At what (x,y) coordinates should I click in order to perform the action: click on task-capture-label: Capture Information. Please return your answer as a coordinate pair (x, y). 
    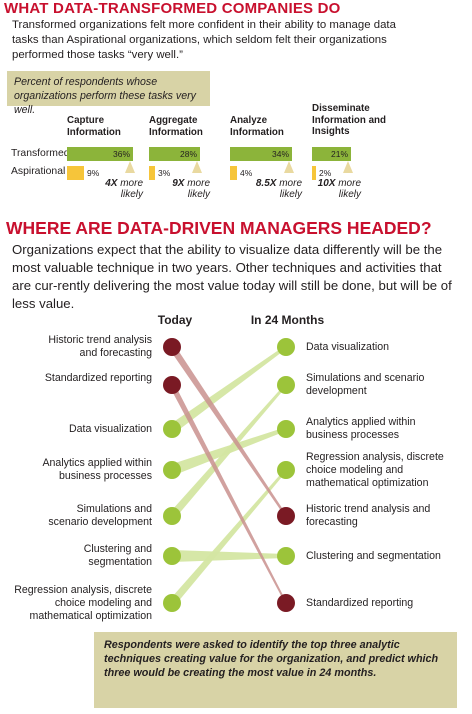
    Looking at the image, I should click on (94, 126).